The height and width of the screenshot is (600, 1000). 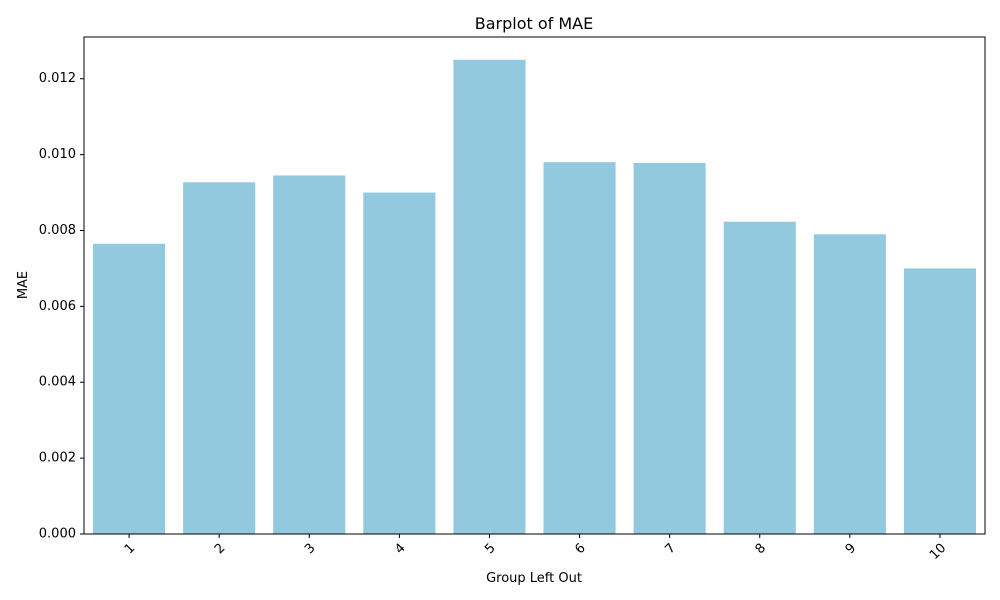 I want to click on y-tick-label: 0.006, so click(x=57, y=306).